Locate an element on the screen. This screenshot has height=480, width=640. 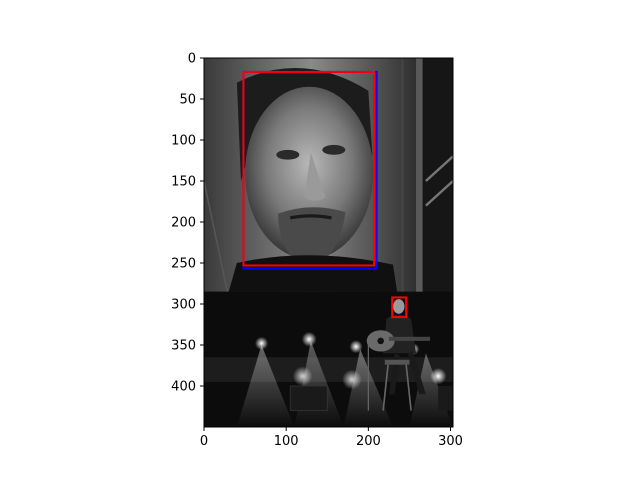
y-tick-label: 50 is located at coordinates (187, 100).